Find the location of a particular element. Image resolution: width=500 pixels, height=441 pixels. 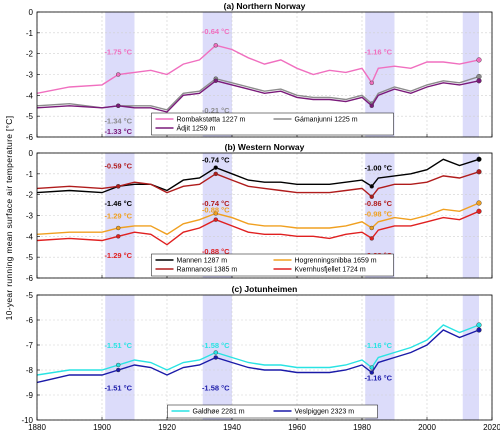

legend-entry: Mannen 1287 m is located at coordinates (202, 261).